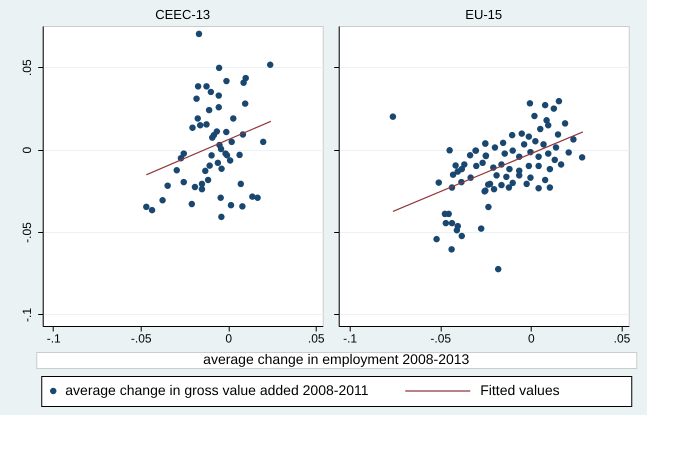 This screenshot has width=681, height=472. What do you see at coordinates (27, 150) in the screenshot?
I see `y-tick-label: 0` at bounding box center [27, 150].